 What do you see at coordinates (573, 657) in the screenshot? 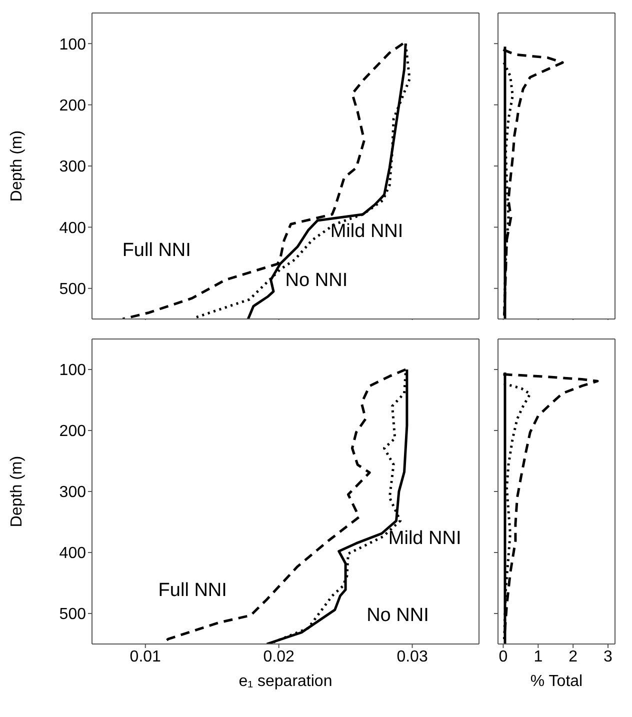
I see `x-tick-label: 2` at bounding box center [573, 657].